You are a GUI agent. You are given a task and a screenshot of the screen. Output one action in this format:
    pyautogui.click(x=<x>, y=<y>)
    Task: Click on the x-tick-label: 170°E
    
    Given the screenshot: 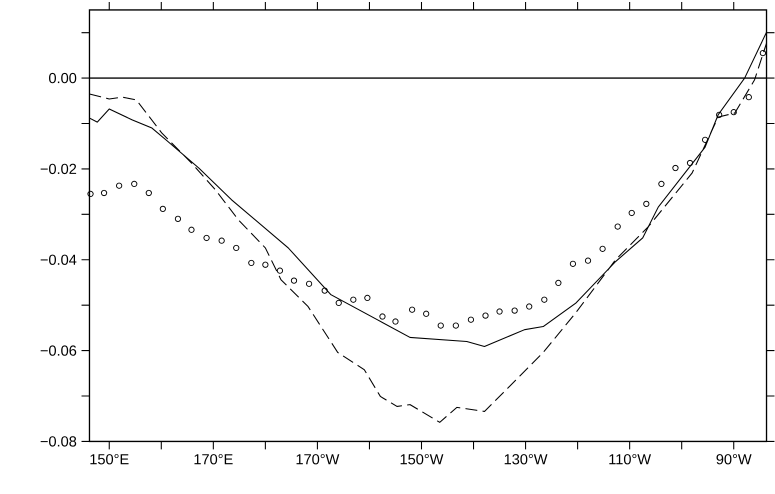 What is the action you would take?
    pyautogui.click(x=213, y=459)
    